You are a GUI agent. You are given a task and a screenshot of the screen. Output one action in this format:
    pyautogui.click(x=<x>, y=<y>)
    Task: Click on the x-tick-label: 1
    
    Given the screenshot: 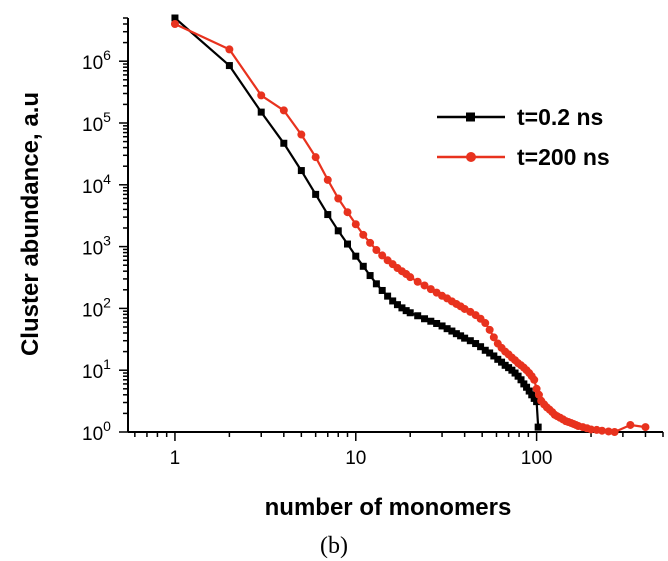 What is the action you would take?
    pyautogui.click(x=175, y=458)
    